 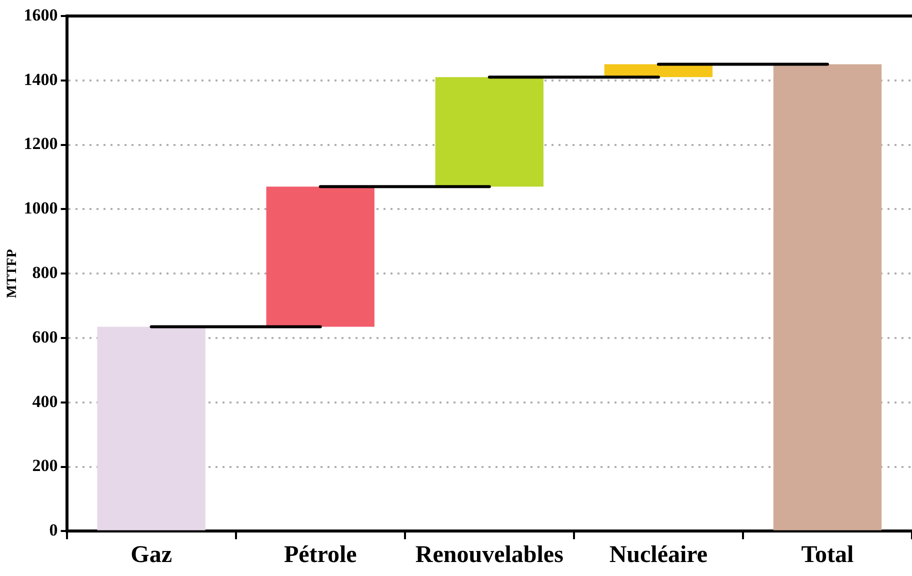 What do you see at coordinates (41, 79) in the screenshot?
I see `y-tick-label: 1400` at bounding box center [41, 79].